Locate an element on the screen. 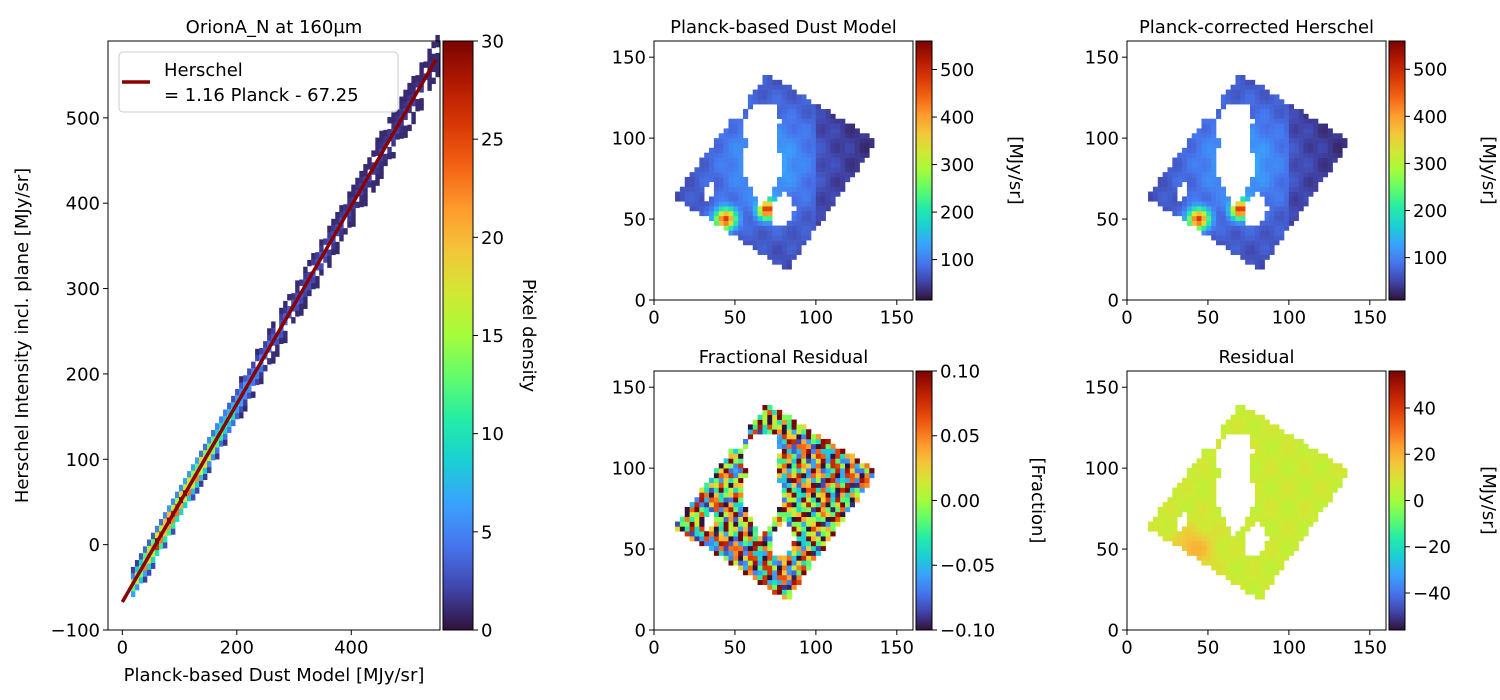 The height and width of the screenshot is (700, 1500). colorbar-tick-label: 0 is located at coordinates (1418, 501).